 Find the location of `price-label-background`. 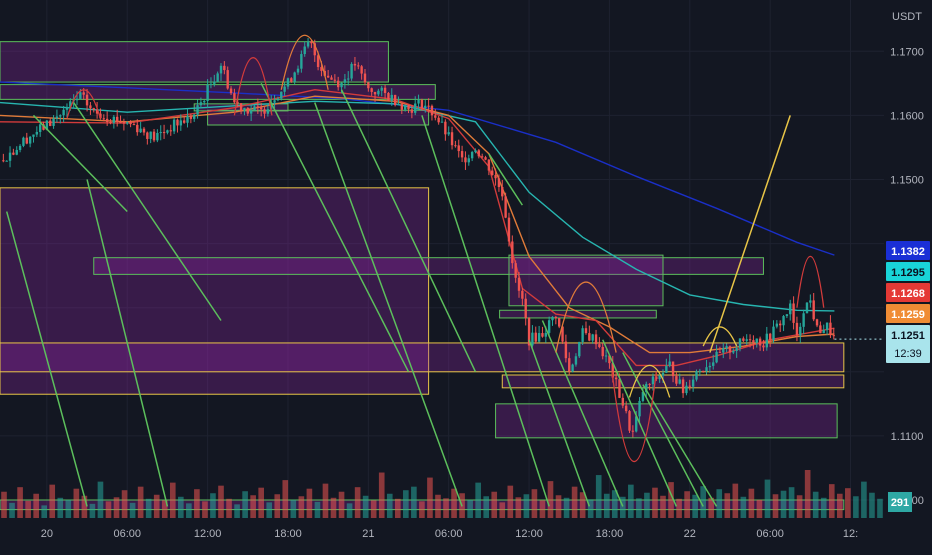

price-label-background is located at coordinates (908, 313).